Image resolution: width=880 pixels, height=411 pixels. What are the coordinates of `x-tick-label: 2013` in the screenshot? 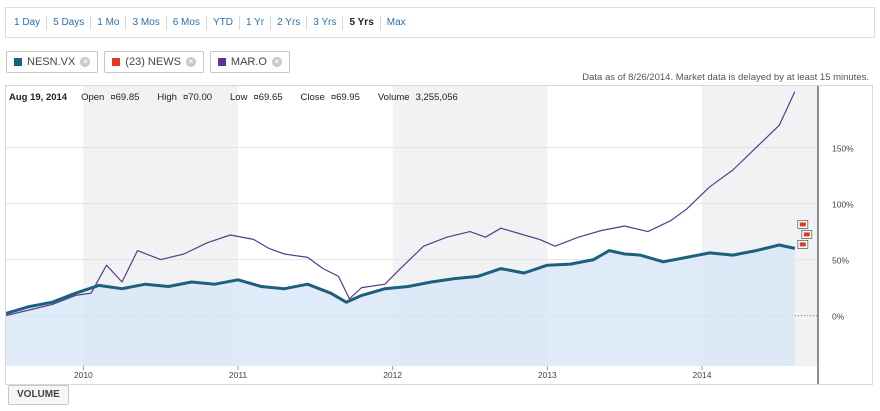 It's located at (547, 375).